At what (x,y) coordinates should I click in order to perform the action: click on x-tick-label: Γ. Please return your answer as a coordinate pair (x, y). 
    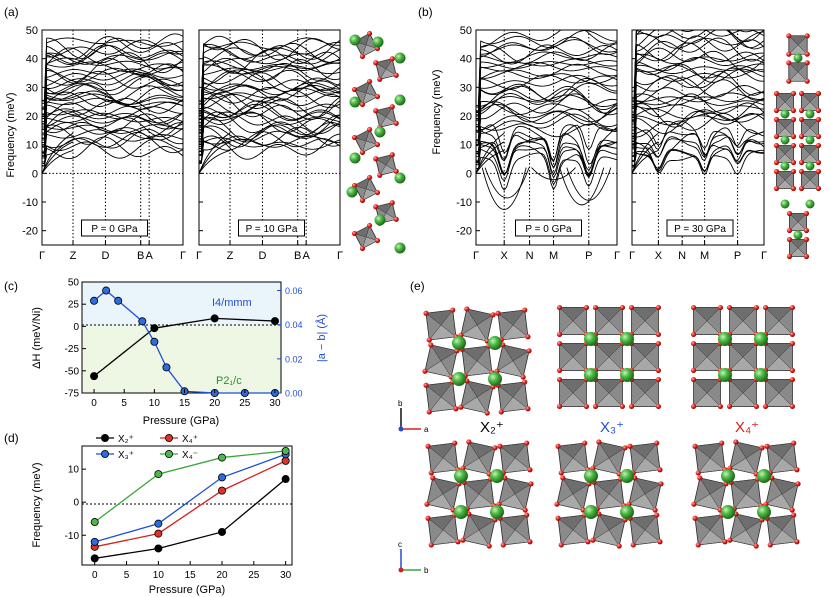
    Looking at the image, I should click on (340, 256).